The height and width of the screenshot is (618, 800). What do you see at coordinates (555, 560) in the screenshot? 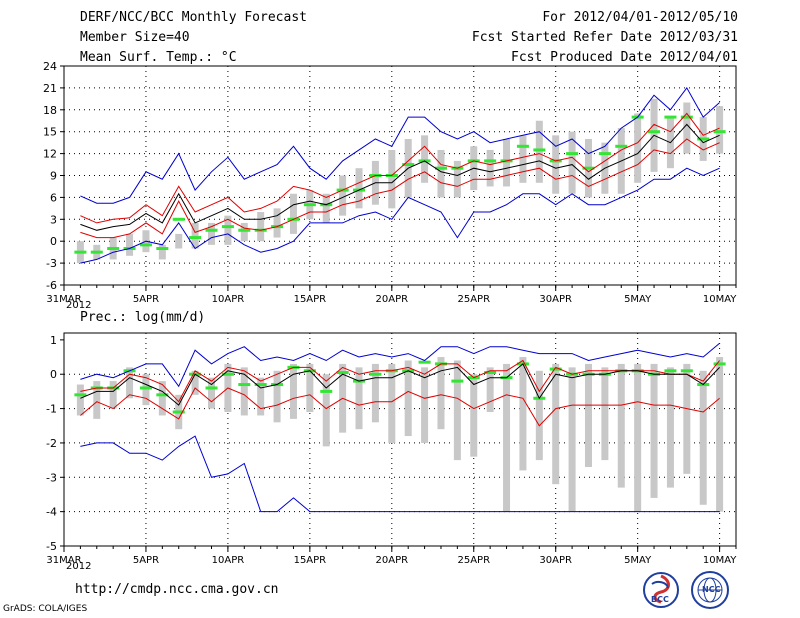
I see `precip-xtick-label: 30APR` at bounding box center [555, 560].